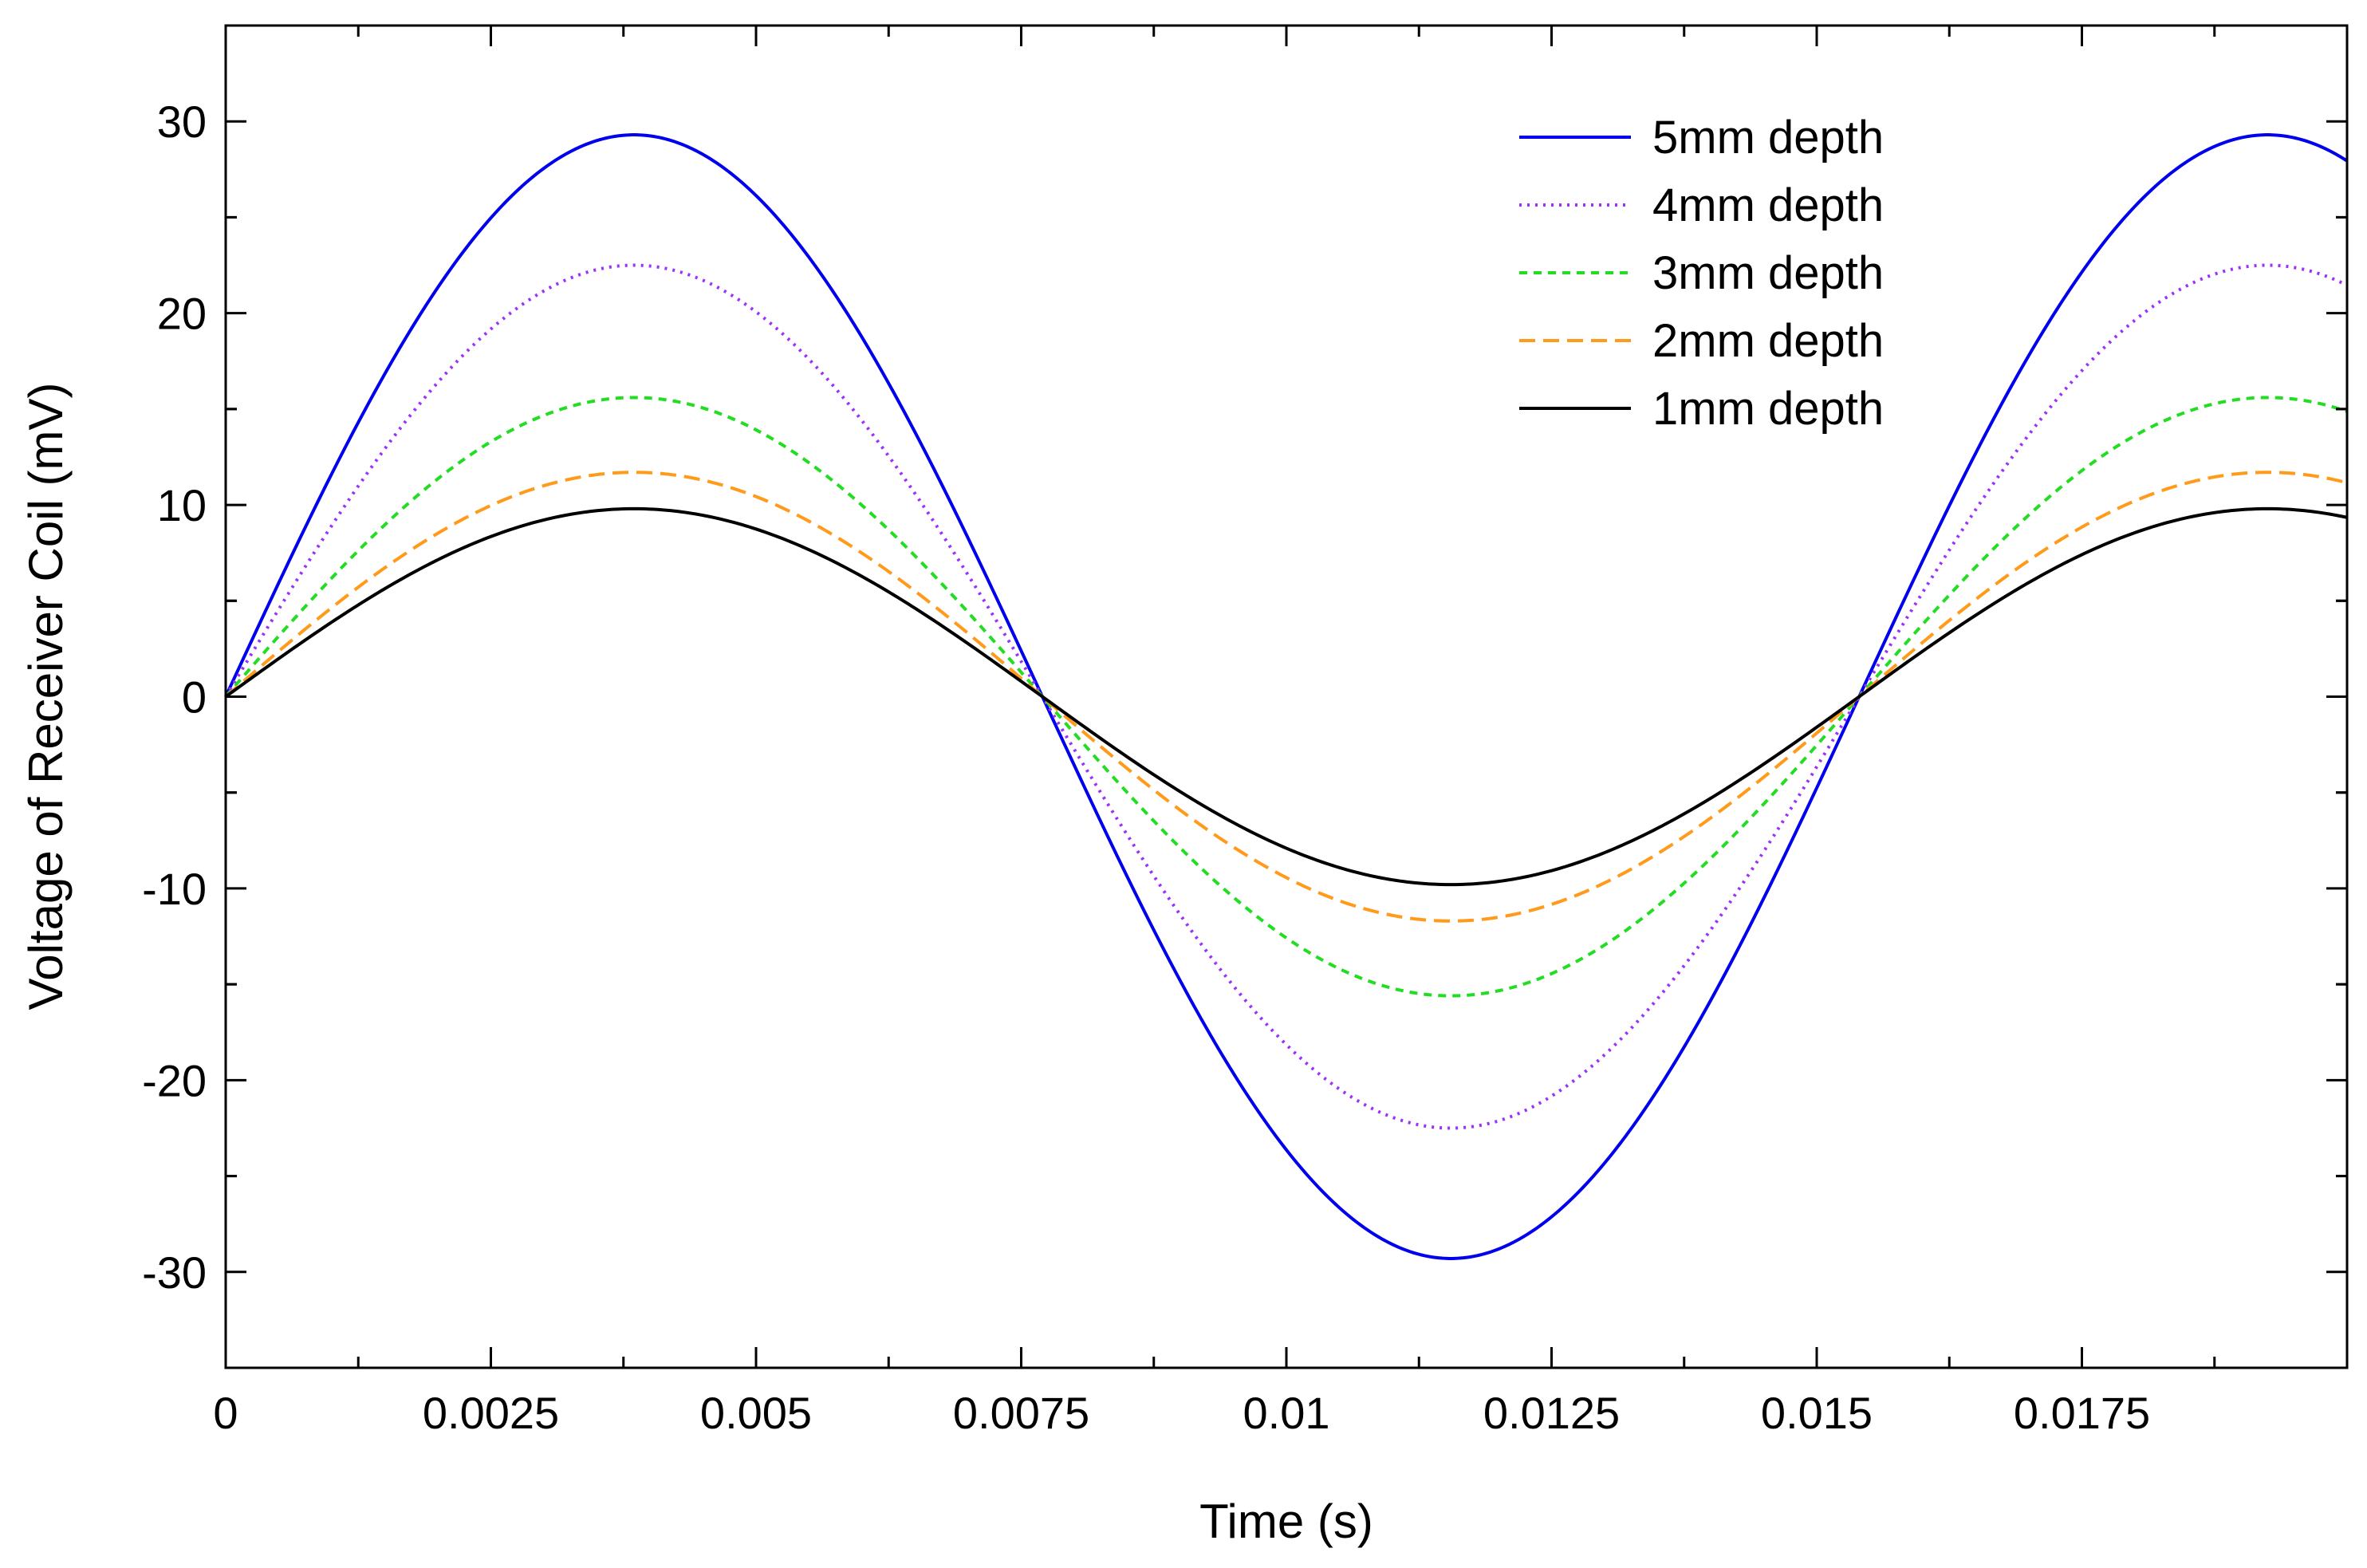 The image size is (2367, 1568). What do you see at coordinates (174, 889) in the screenshot?
I see `y-tick-label: -10` at bounding box center [174, 889].